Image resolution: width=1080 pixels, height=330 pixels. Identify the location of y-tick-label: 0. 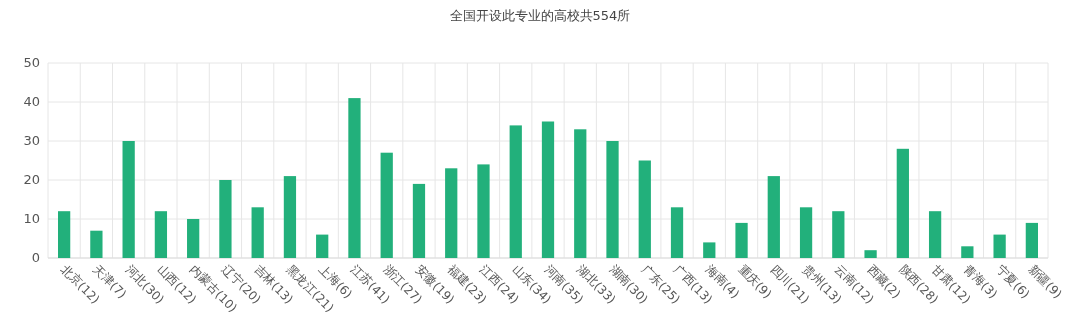
(35, 257).